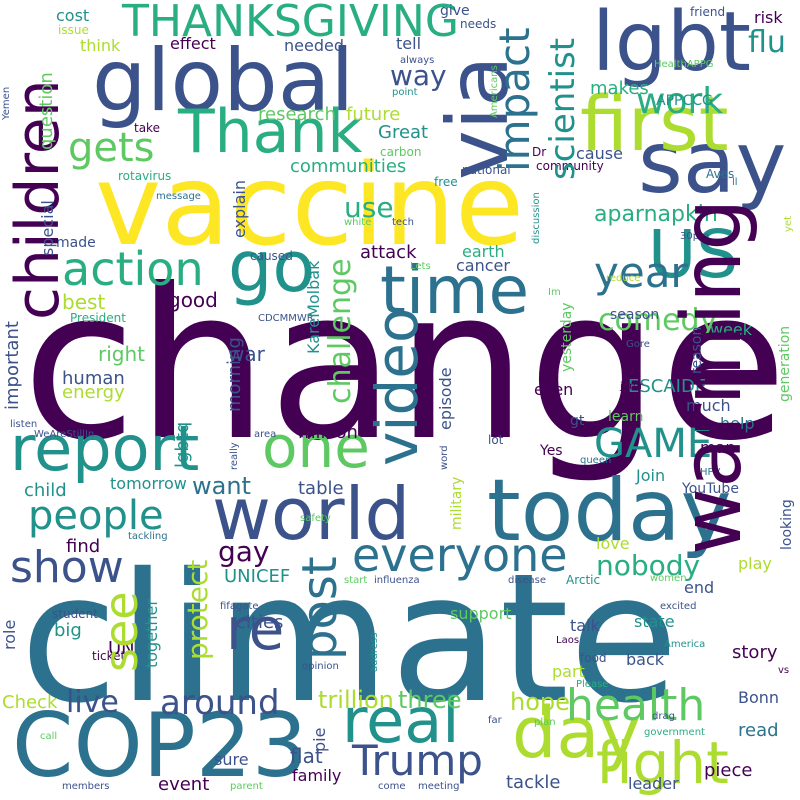 The image size is (800, 800). Describe the element at coordinates (481, 613) in the screenshot. I see `word-support: support` at that location.